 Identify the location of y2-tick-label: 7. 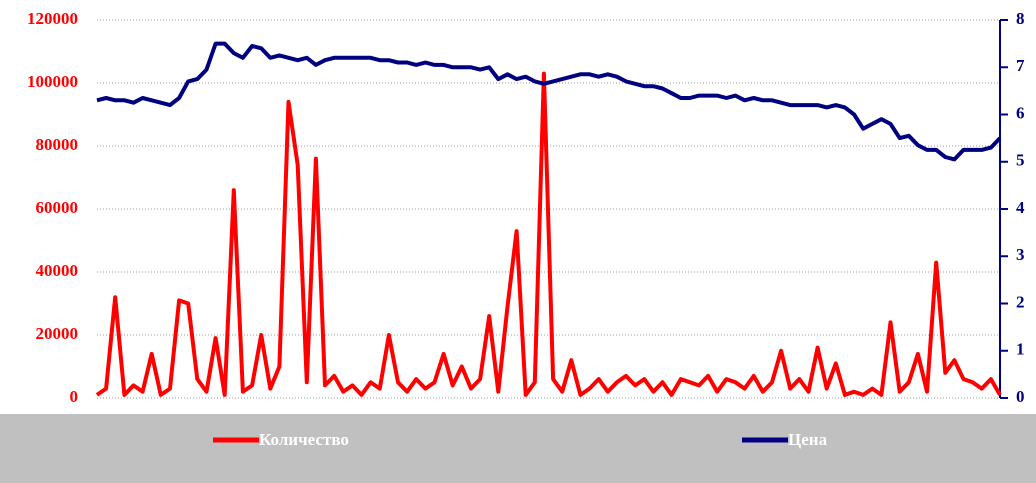
(1020, 65).